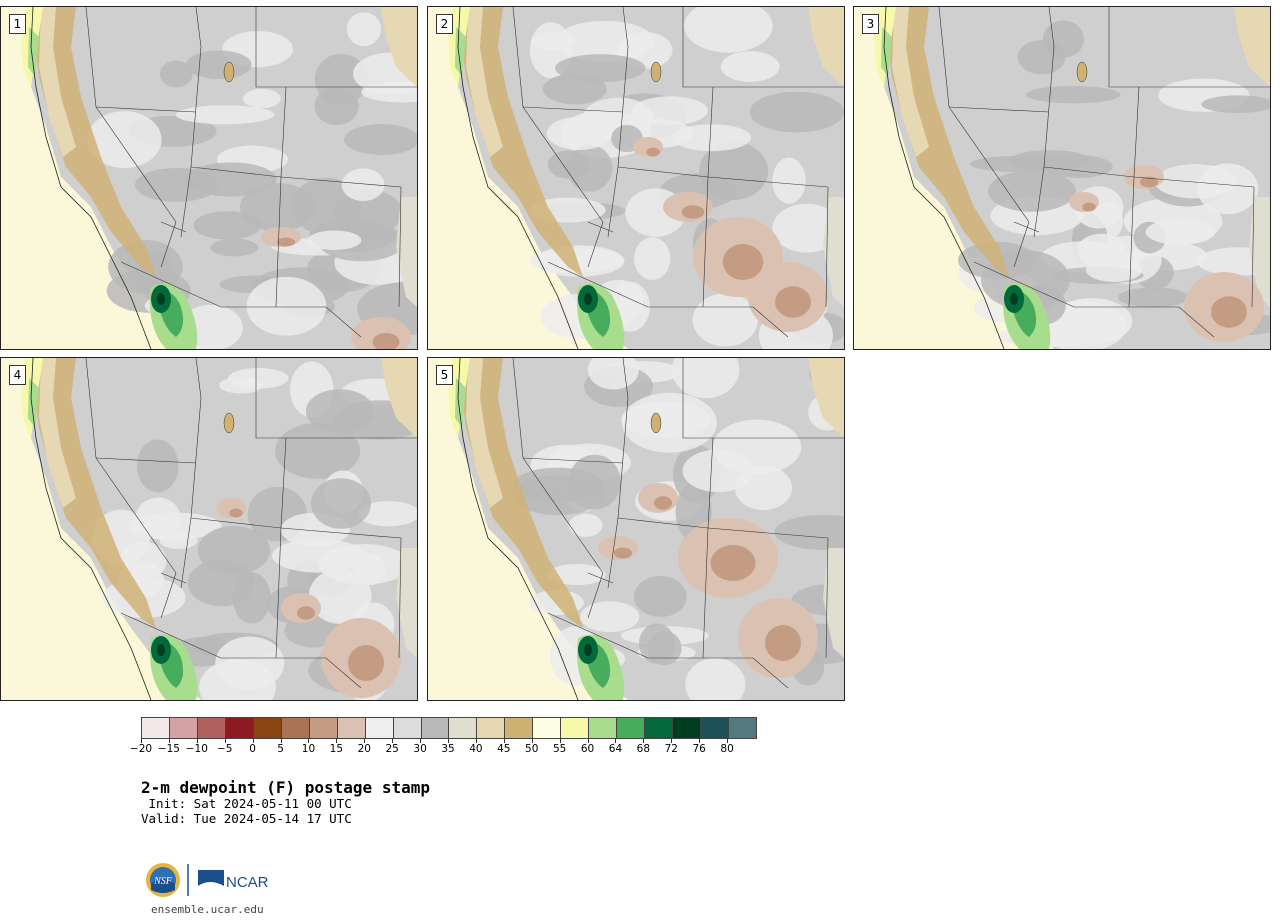 This screenshot has height=920, width=1280. I want to click on colorbar-tick-label: 76, so click(699, 749).